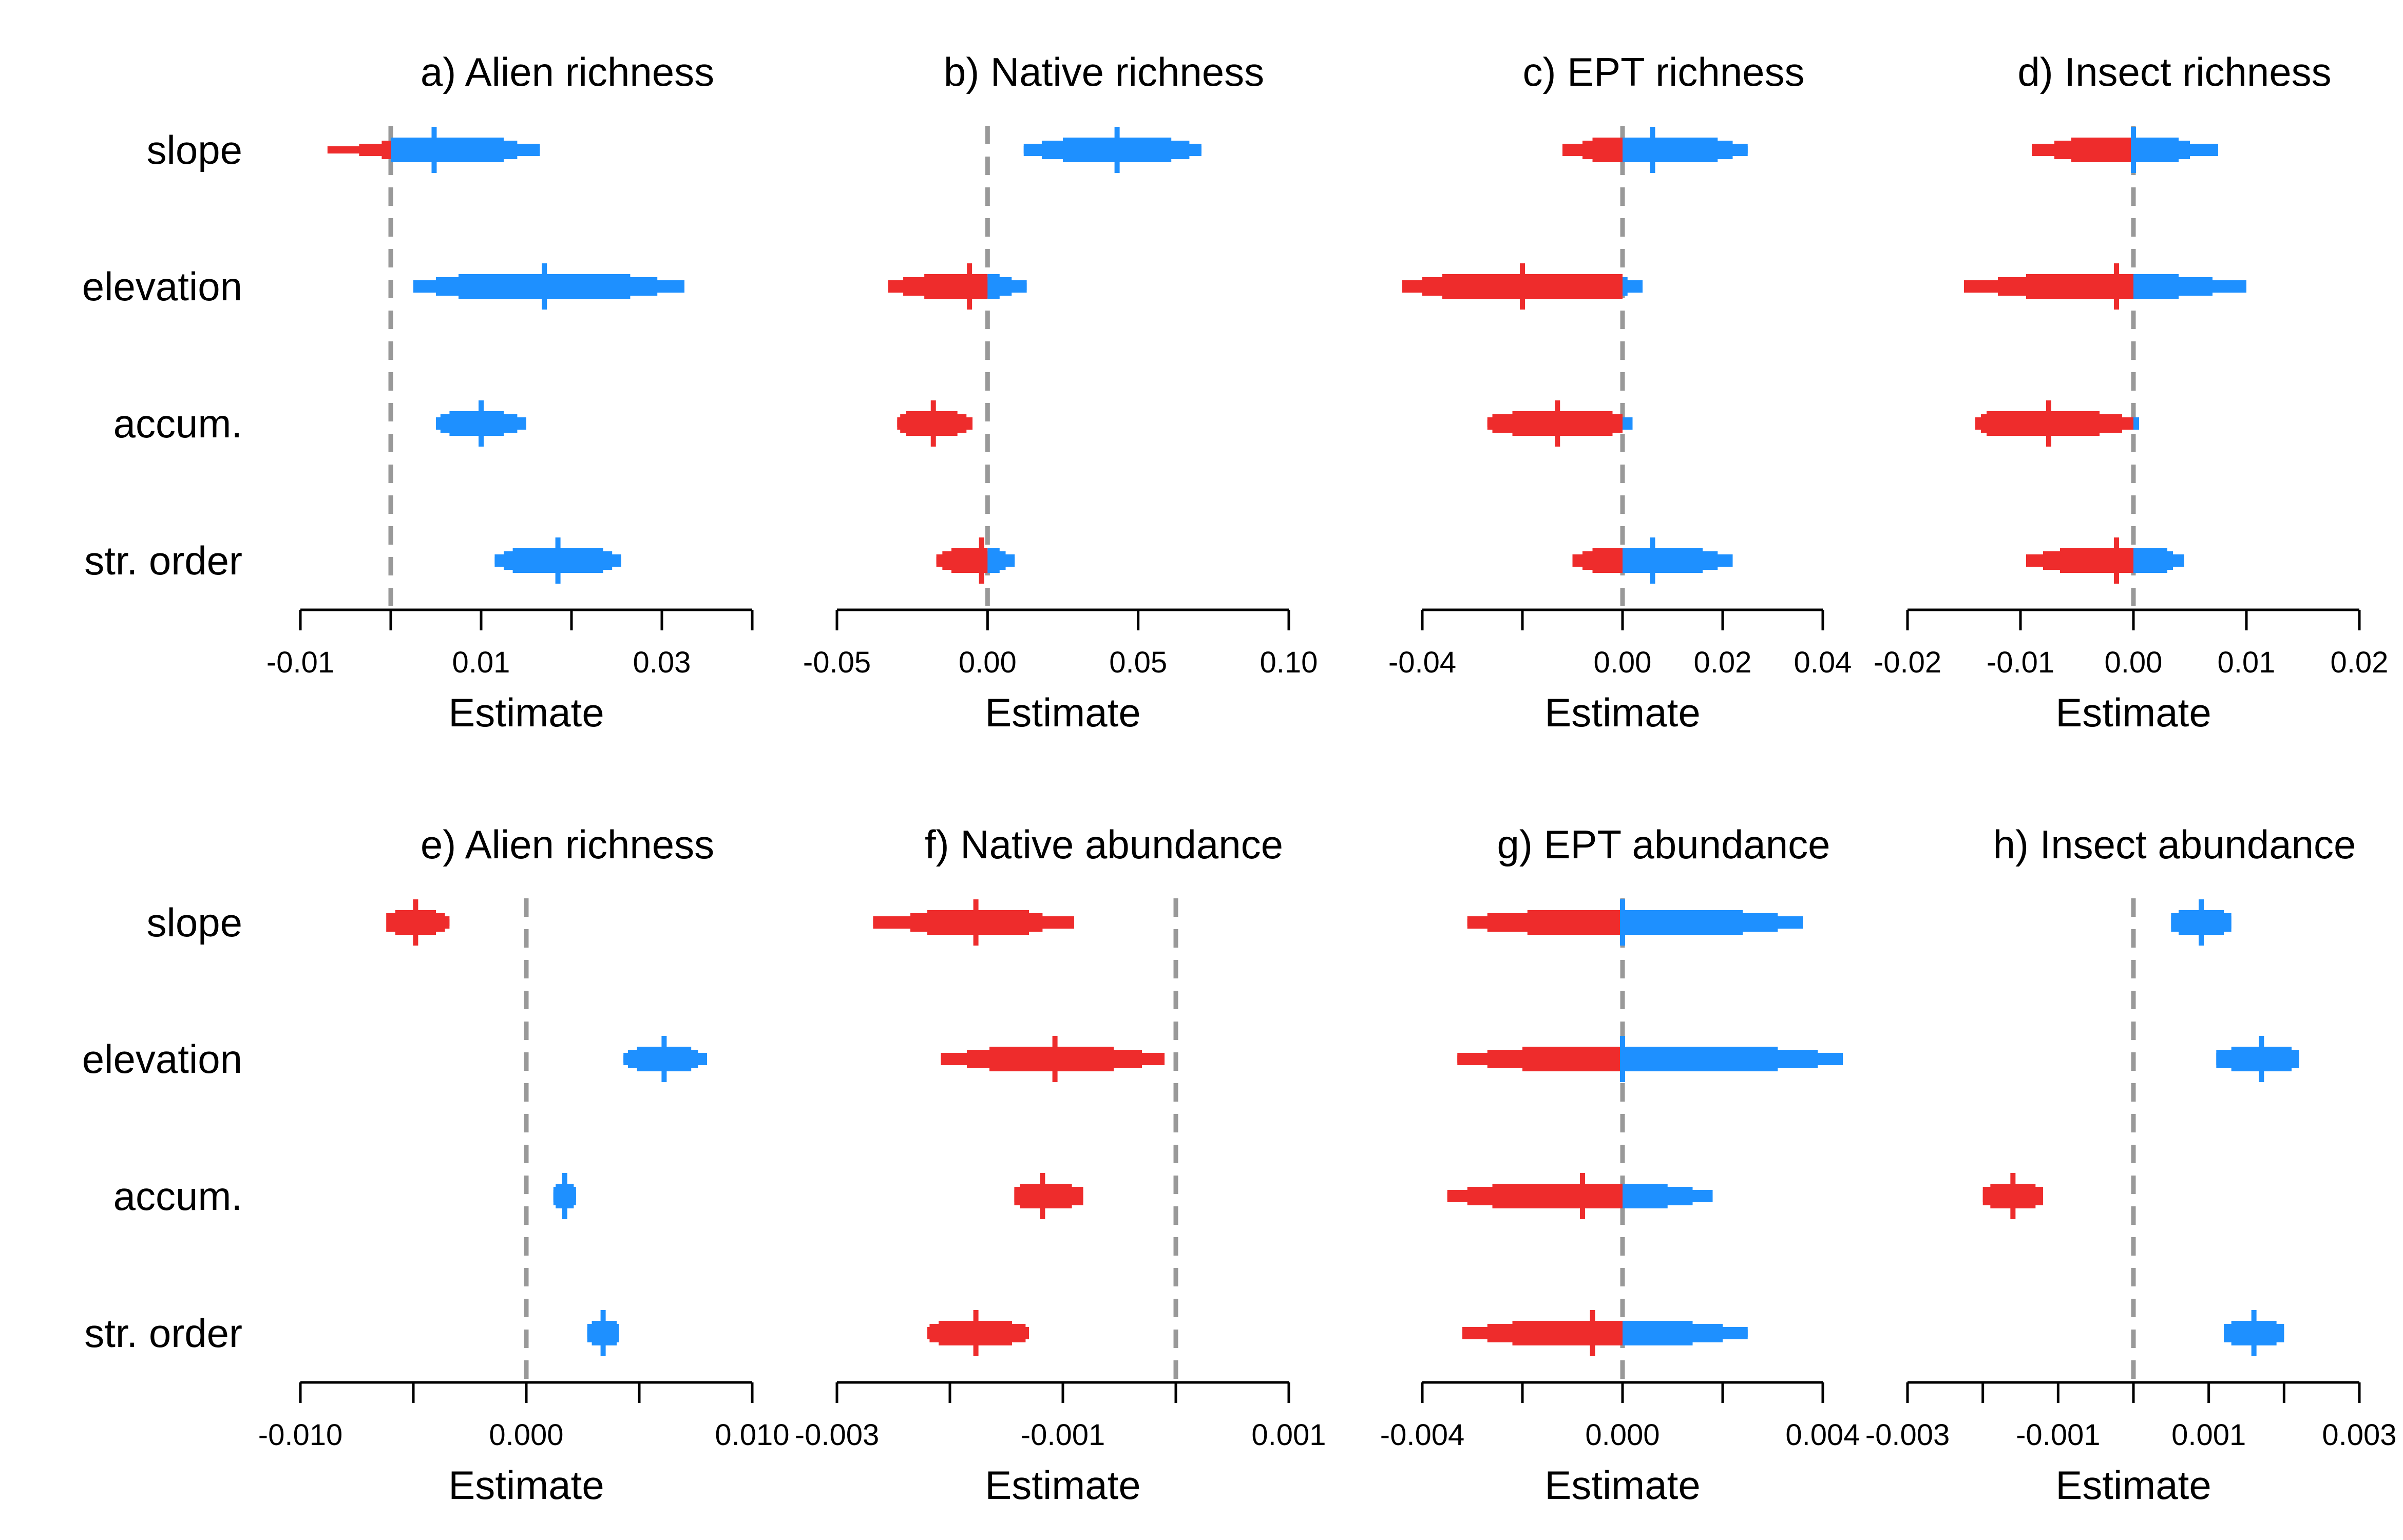  What do you see at coordinates (2174, 71) in the screenshot?
I see `panel-title: d) Insect richness` at bounding box center [2174, 71].